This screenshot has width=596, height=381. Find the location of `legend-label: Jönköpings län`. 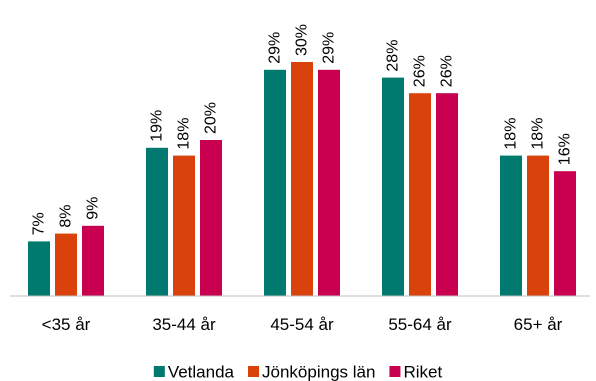

legend-label: Jönköpings län is located at coordinates (318, 372).